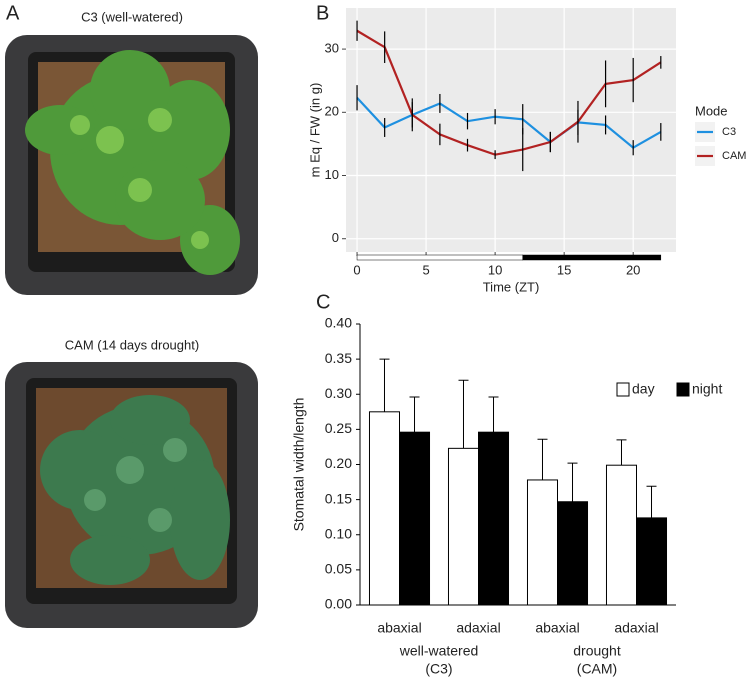 The image size is (750, 680). I want to click on panel-label: A, so click(13, 13).